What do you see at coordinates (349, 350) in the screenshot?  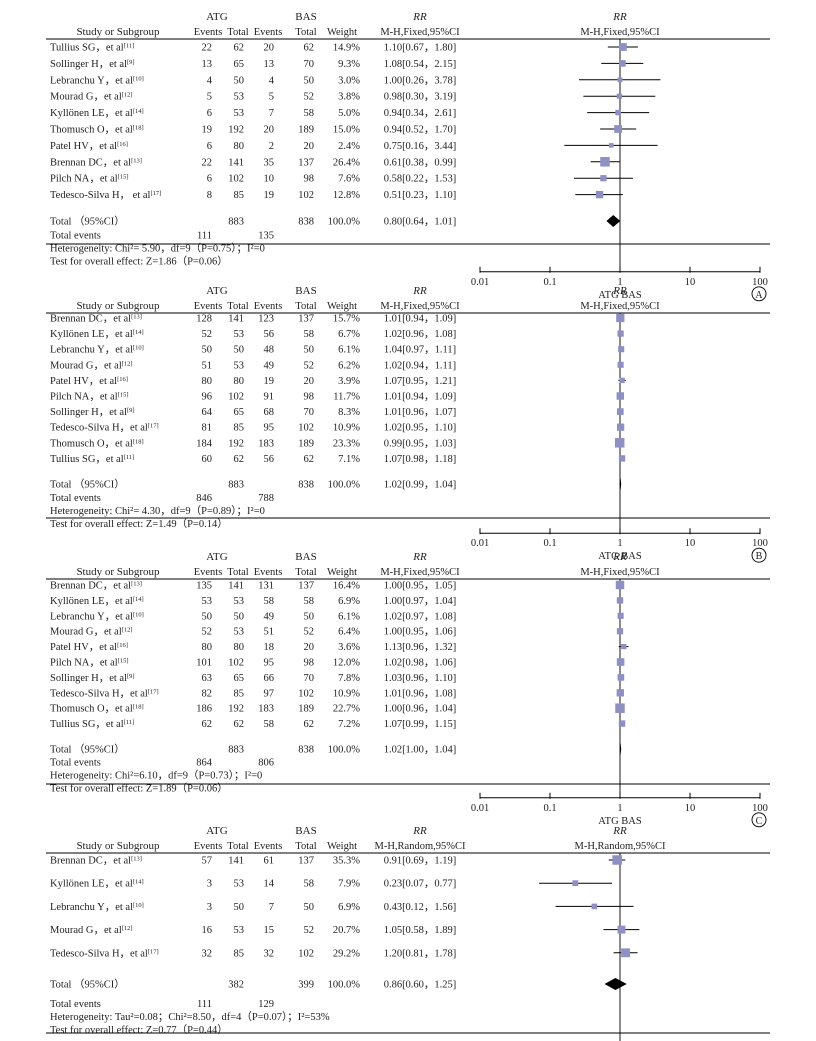 I see `weight: 6.1%` at bounding box center [349, 350].